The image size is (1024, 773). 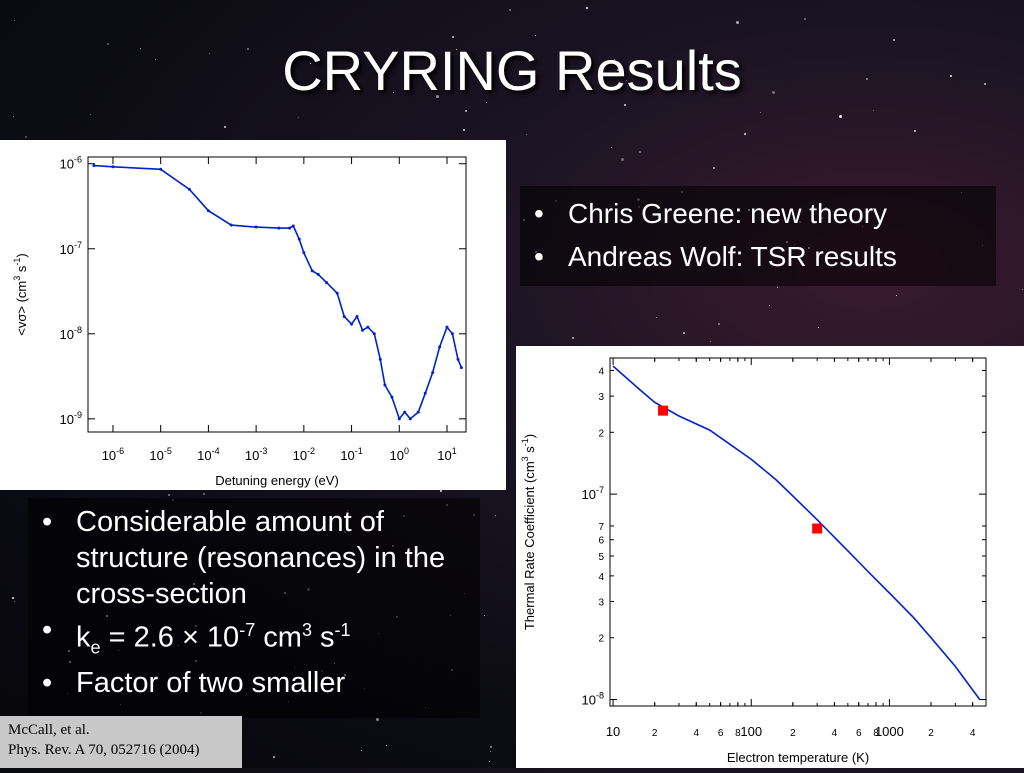 I want to click on ke-symbol: k, so click(x=83, y=637).